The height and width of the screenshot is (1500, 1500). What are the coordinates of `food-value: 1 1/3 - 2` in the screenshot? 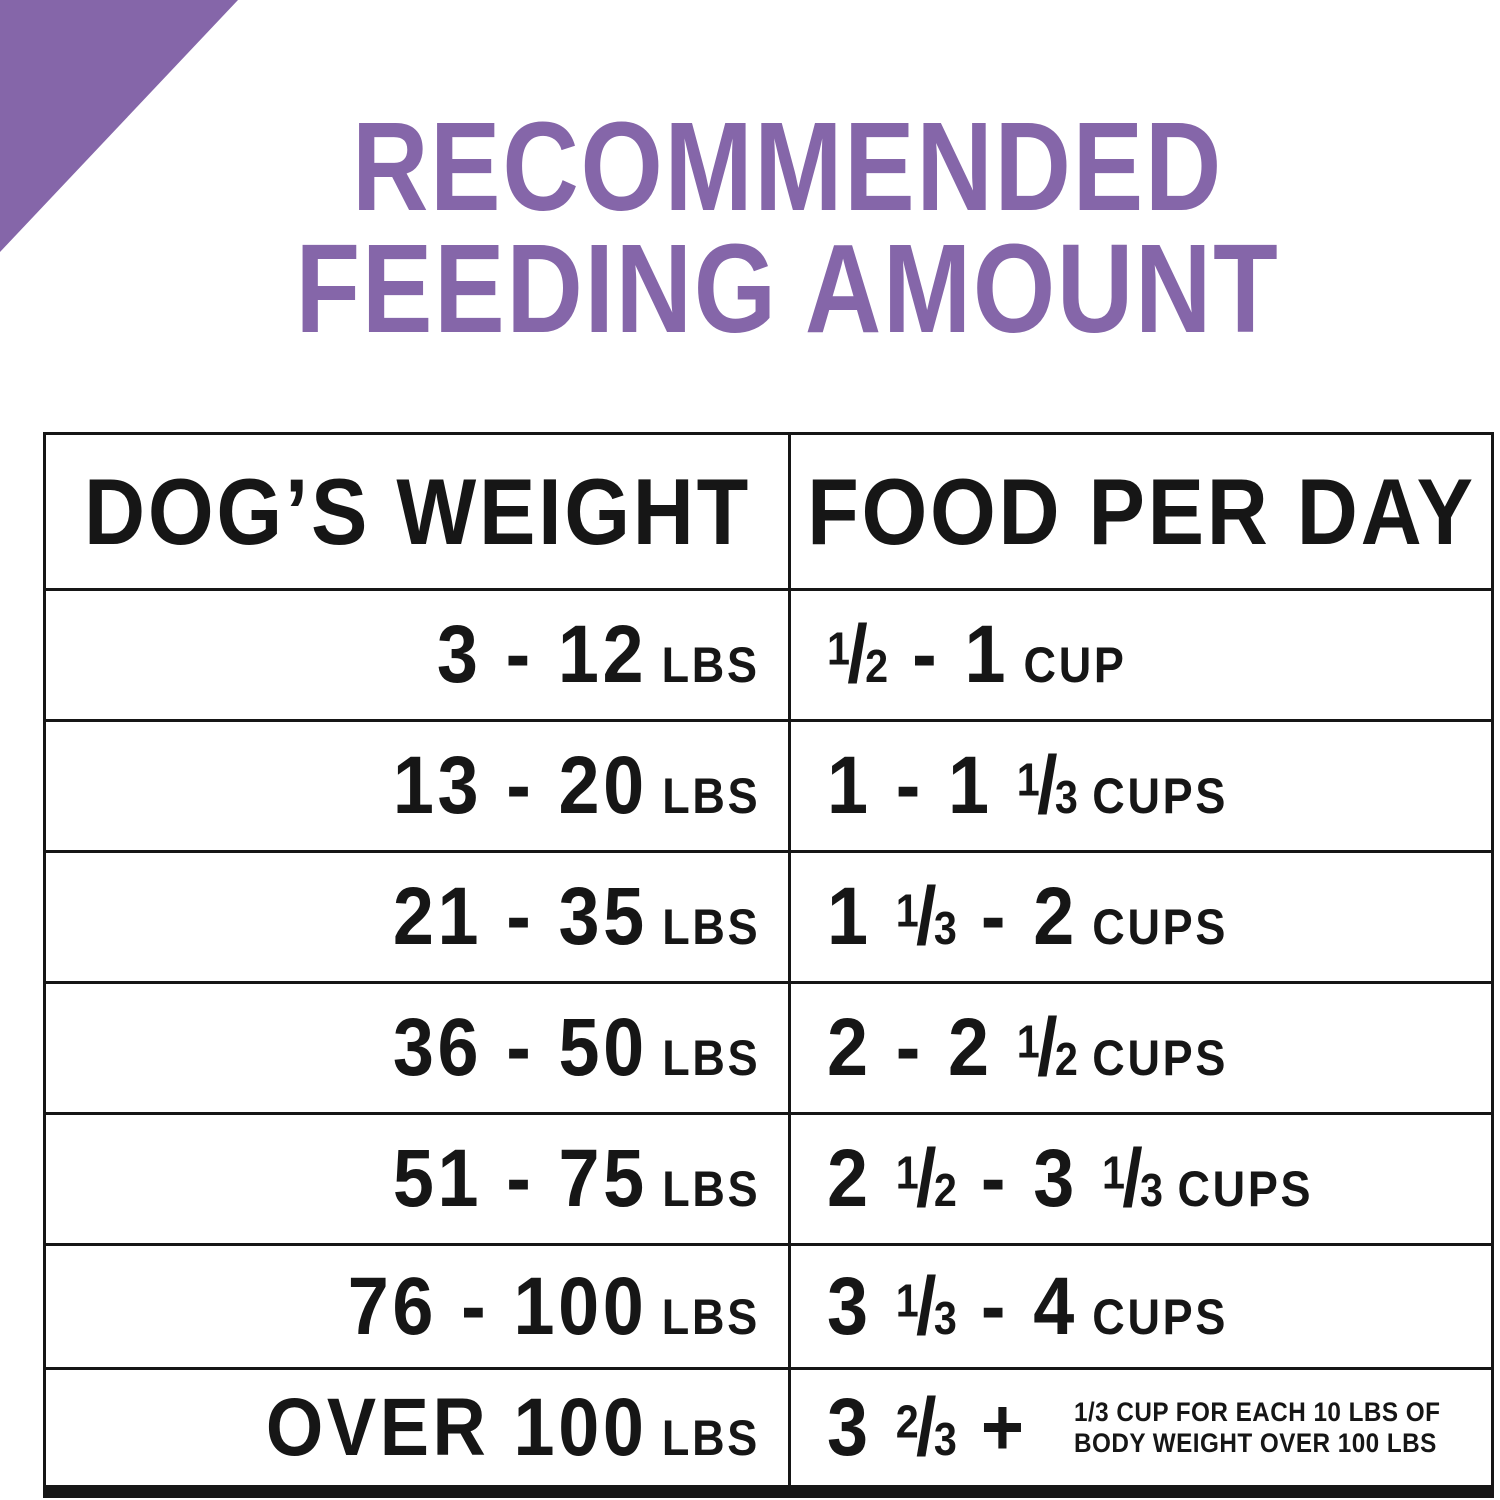 It's located at (952, 916).